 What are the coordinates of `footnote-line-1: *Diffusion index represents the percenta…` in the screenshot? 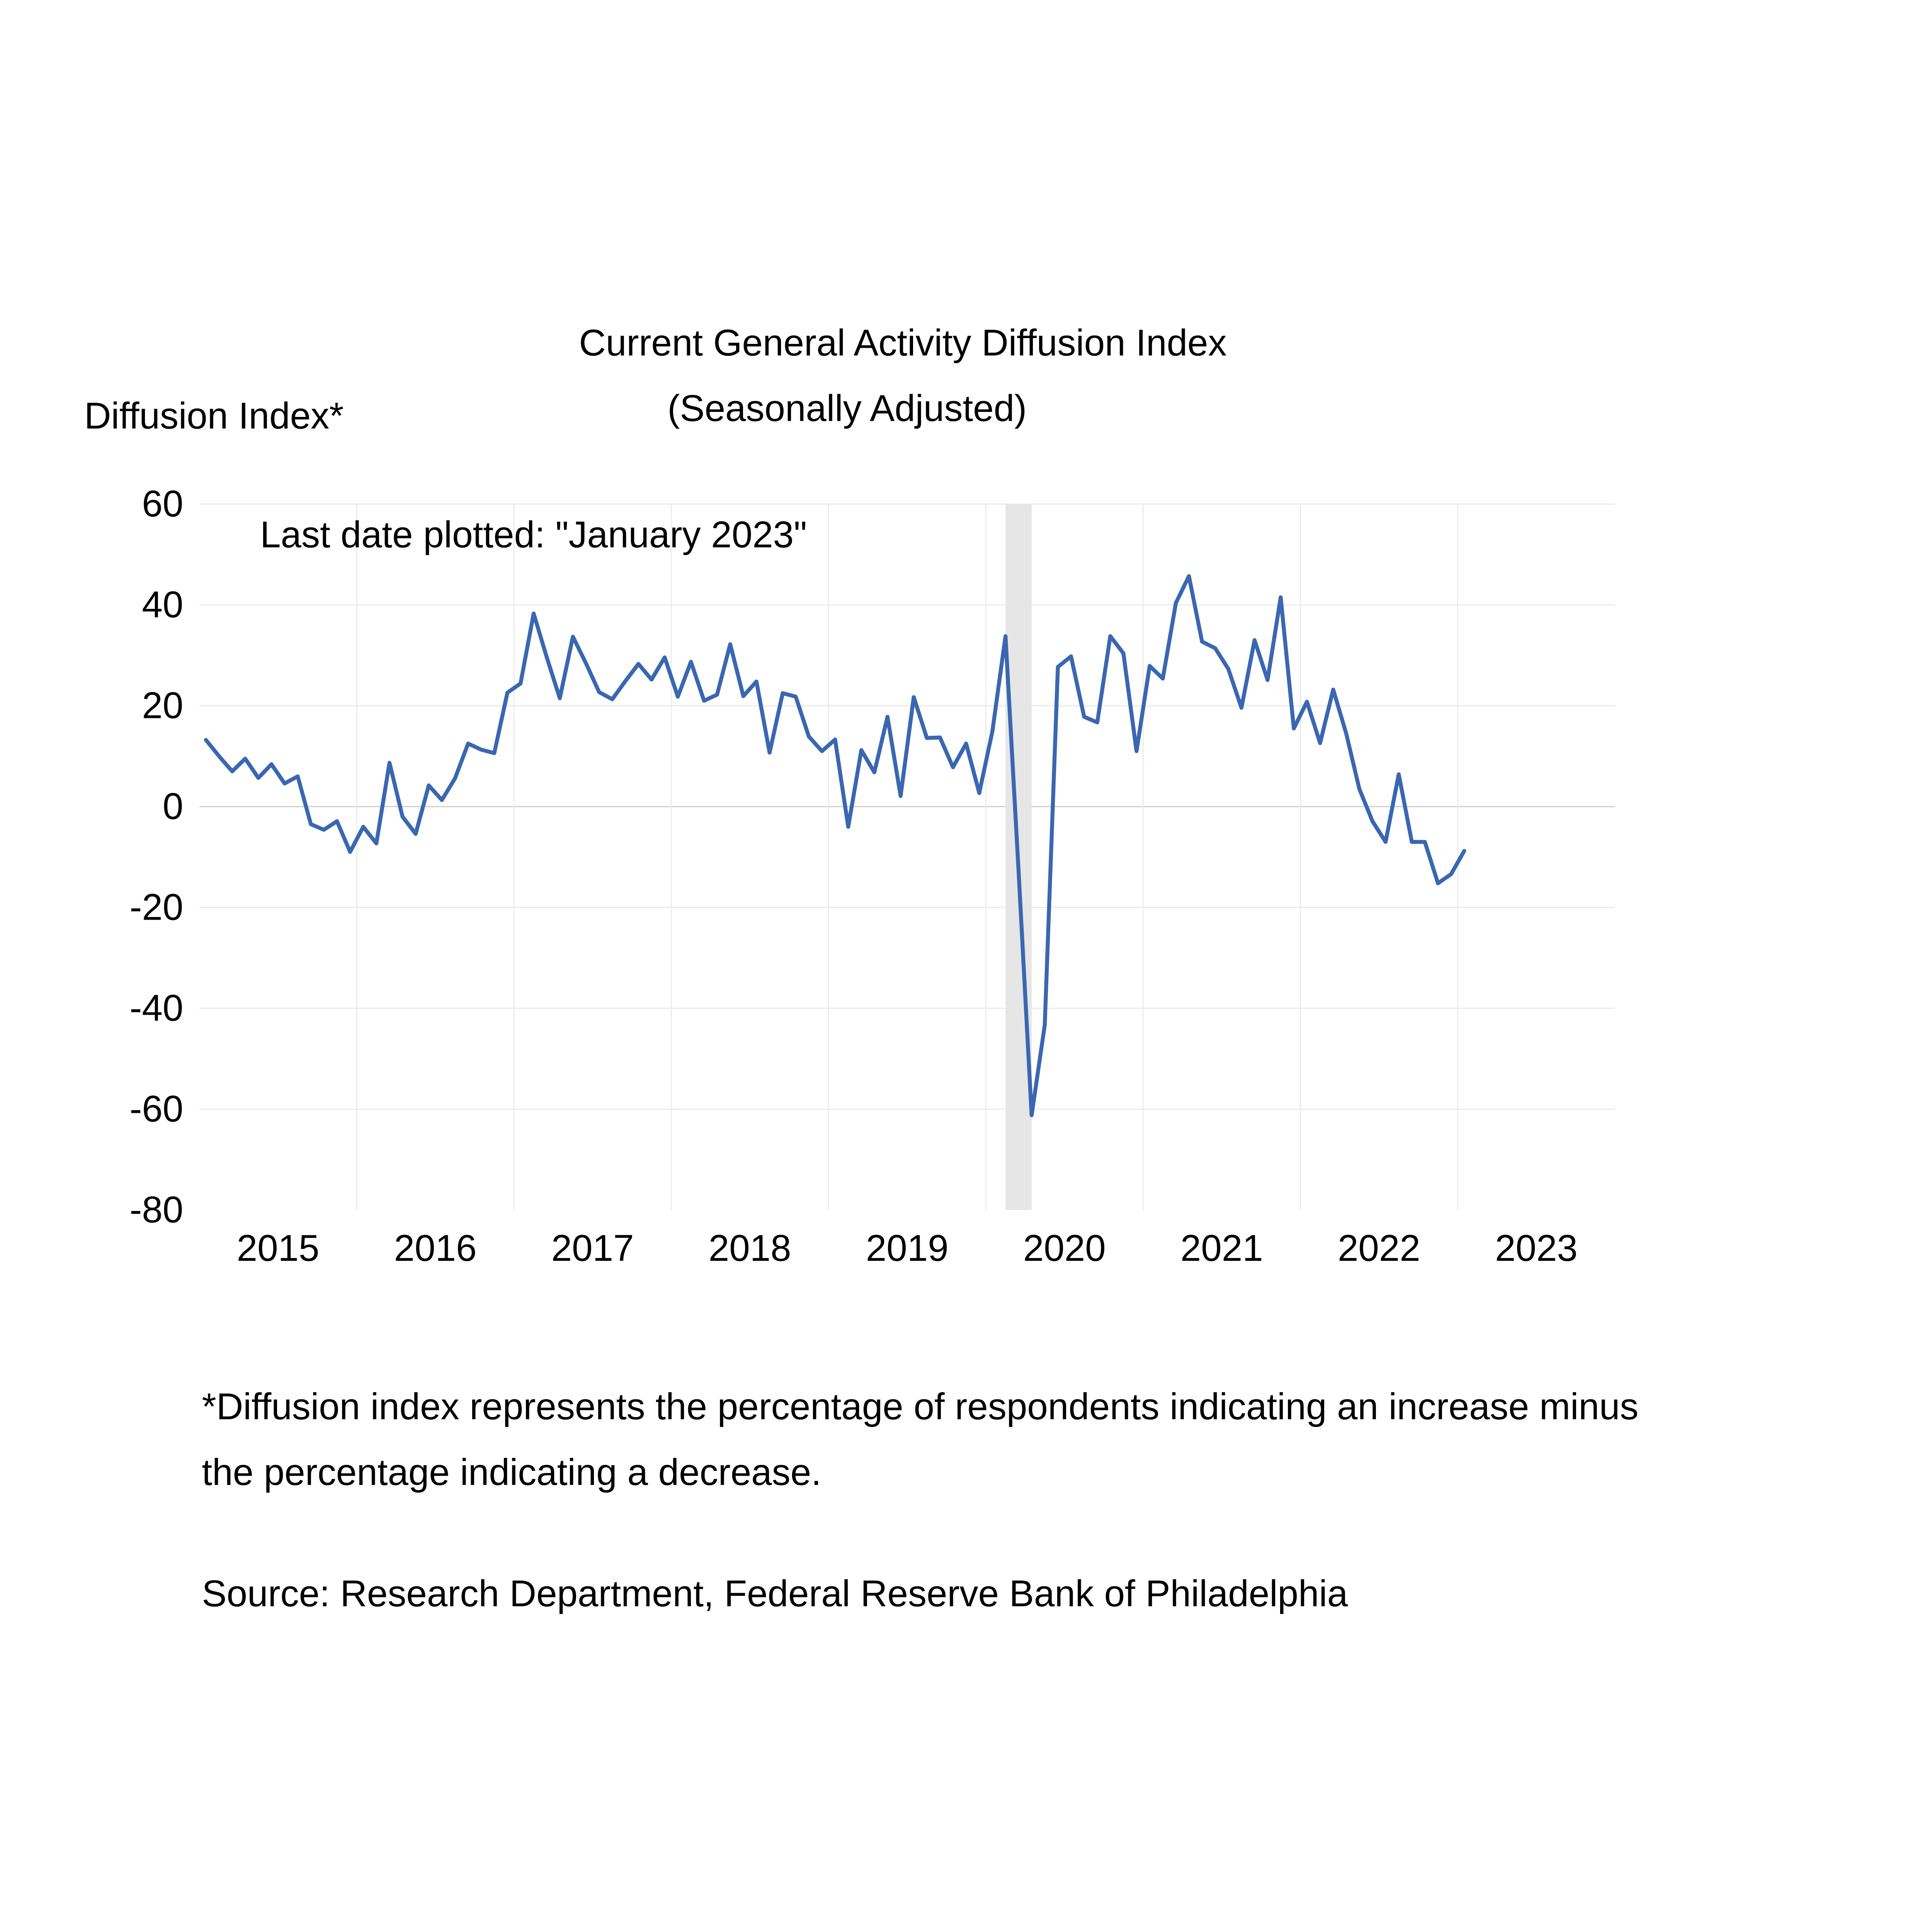 It's located at (920, 1406).